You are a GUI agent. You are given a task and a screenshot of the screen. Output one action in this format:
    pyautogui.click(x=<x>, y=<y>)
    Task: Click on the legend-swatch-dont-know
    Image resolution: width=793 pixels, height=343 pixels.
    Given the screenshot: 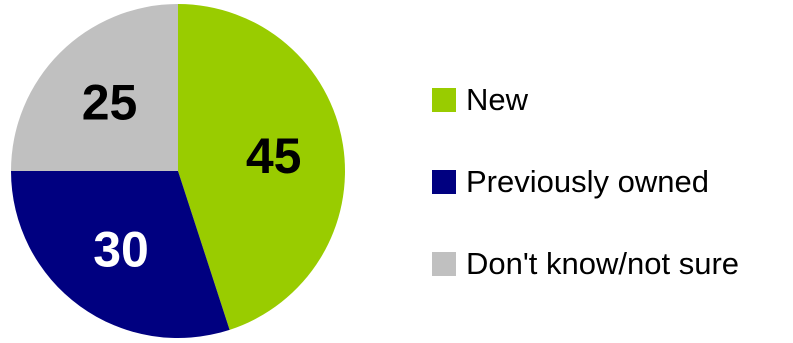 What is the action you would take?
    pyautogui.click(x=444, y=264)
    